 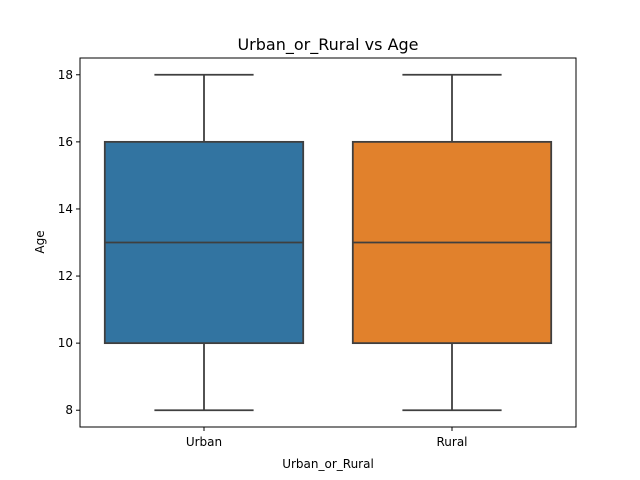 What do you see at coordinates (328, 464) in the screenshot?
I see `x-axis-label: Urban_or_Rural` at bounding box center [328, 464].